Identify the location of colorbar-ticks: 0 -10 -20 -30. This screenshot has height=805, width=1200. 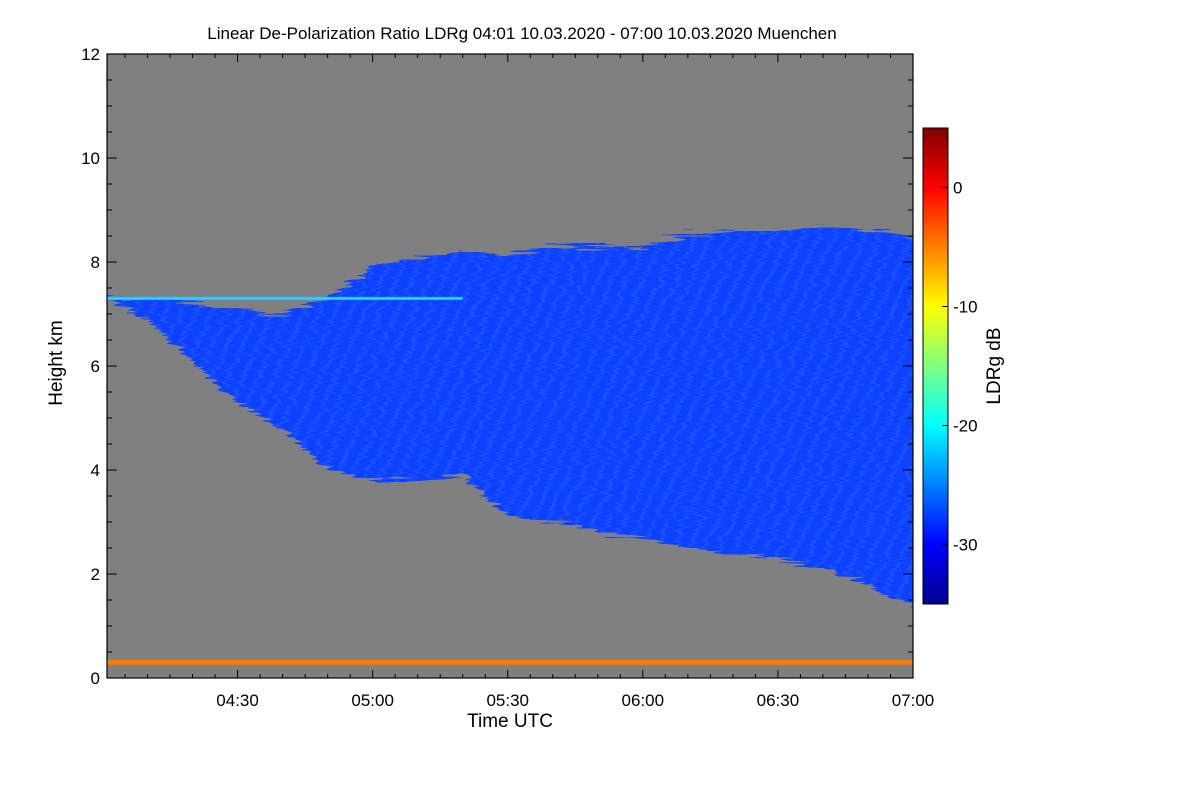
(960, 367).